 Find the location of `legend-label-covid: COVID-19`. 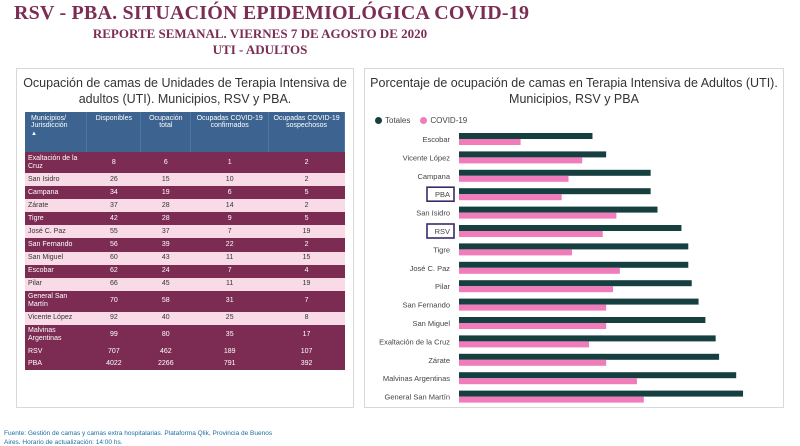

legend-label-covid: COVID-19 is located at coordinates (449, 120).